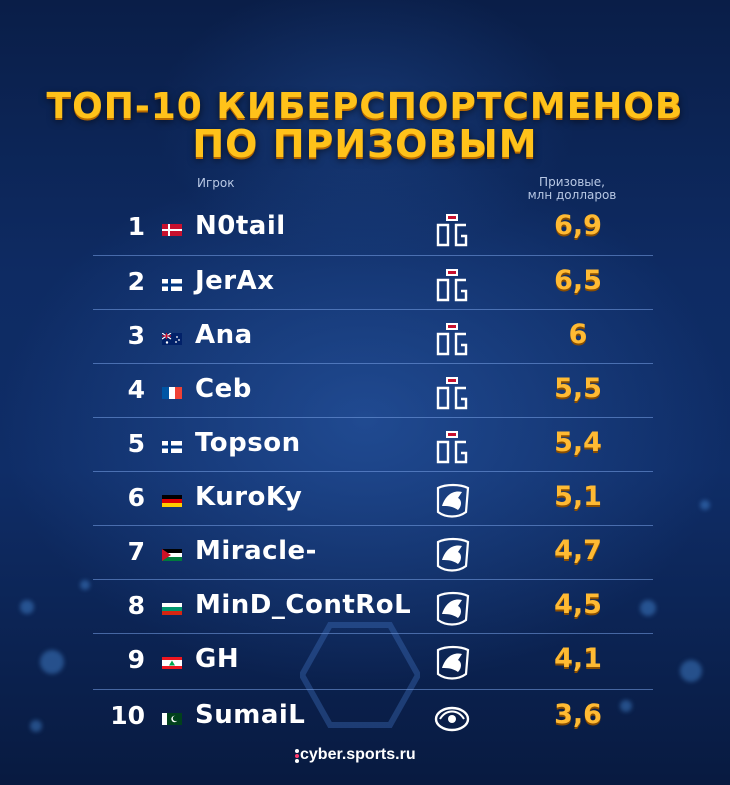 This screenshot has width=730, height=785. What do you see at coordinates (136, 605) in the screenshot?
I see `rank-number: 8` at bounding box center [136, 605].